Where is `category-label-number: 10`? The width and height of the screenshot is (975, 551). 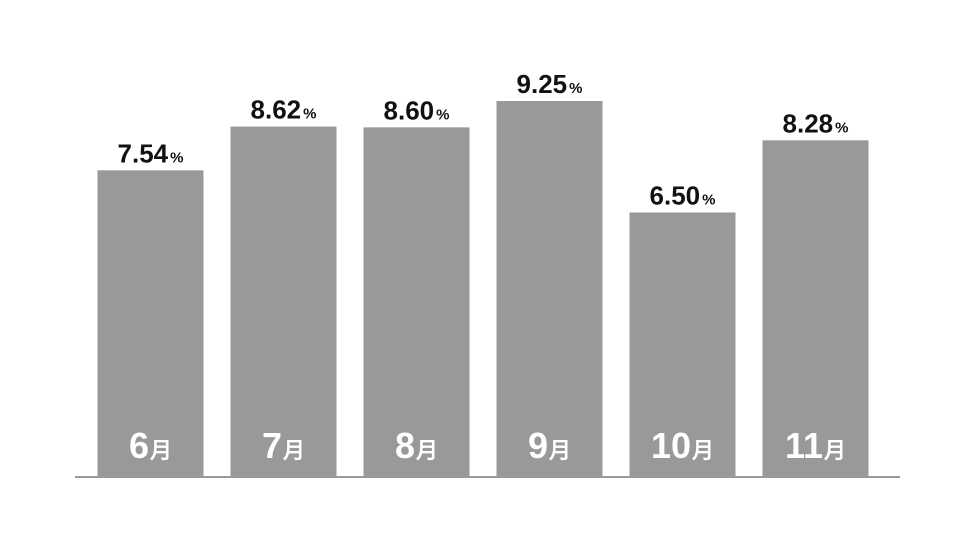
category-label-number: 10 is located at coordinates (671, 445).